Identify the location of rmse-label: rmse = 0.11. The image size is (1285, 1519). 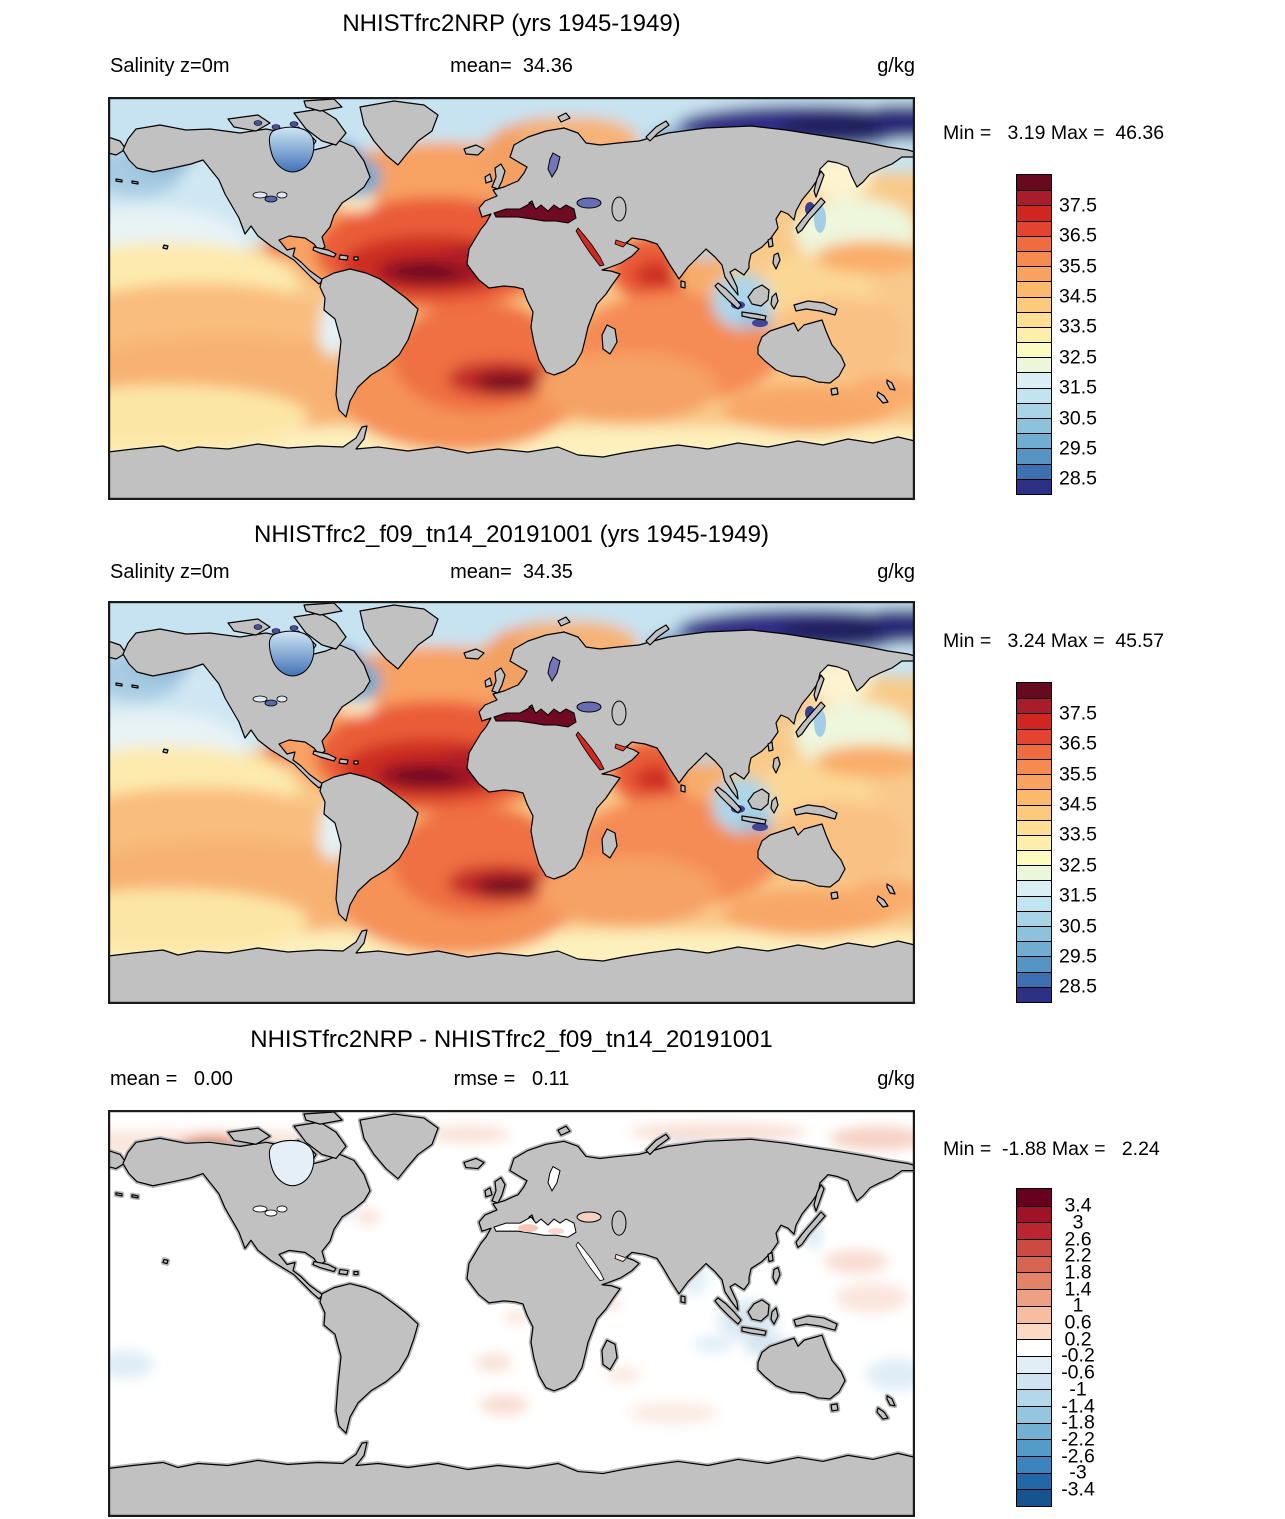
(511, 1079).